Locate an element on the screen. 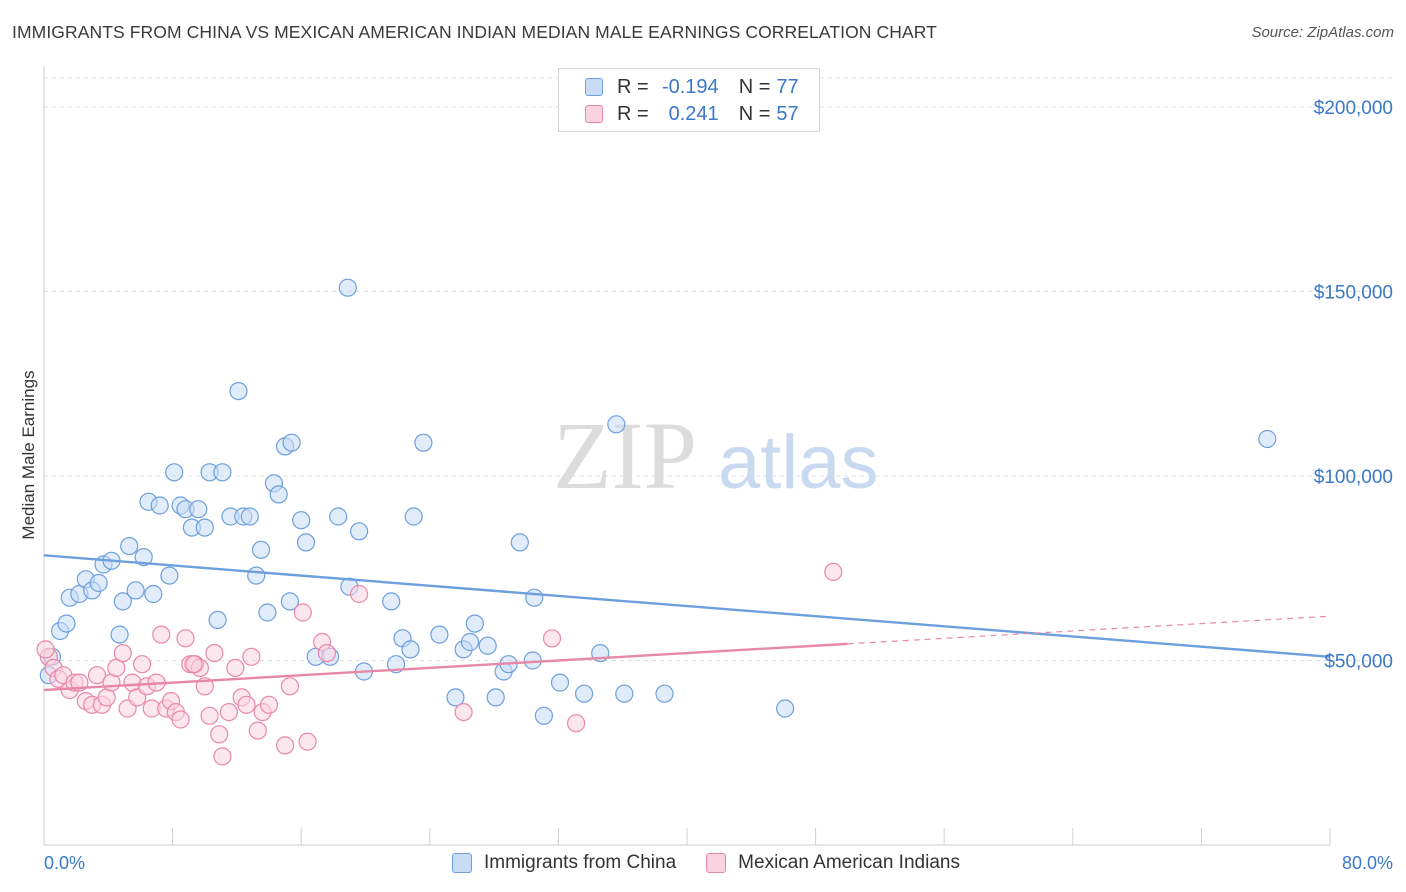 The height and width of the screenshot is (892, 1406). legend-row-china: R = -0.194 N = 77 is located at coordinates (679, 87).